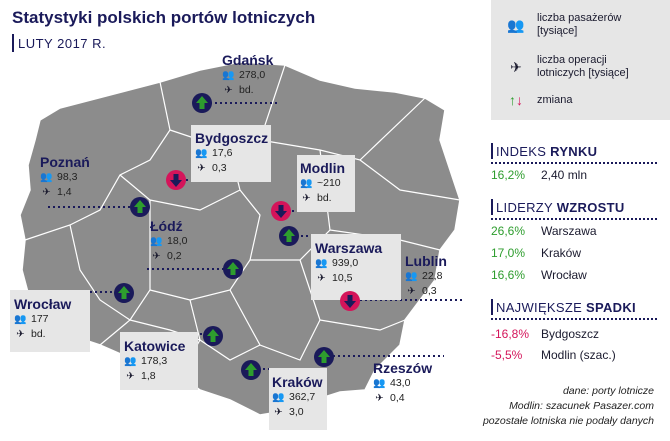 The height and width of the screenshot is (441, 670). Describe the element at coordinates (13, 43) in the screenshot. I see `subtitle-accent-bar` at that location.